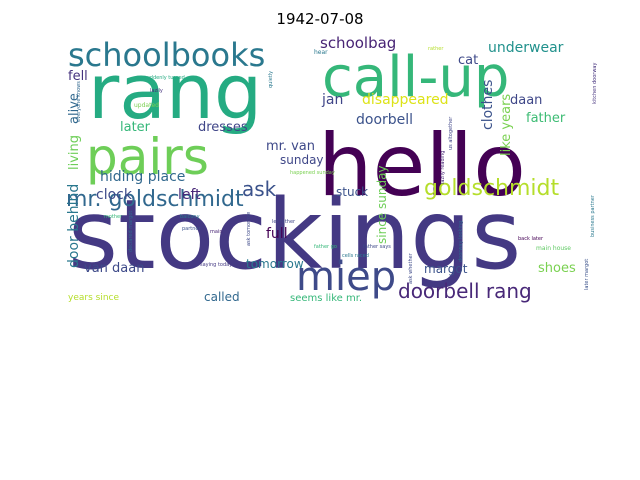 Image resolution: width=640 pixels, height=480 pixels. Describe the element at coordinates (587, 274) in the screenshot. I see `word-57: later margot` at that location.